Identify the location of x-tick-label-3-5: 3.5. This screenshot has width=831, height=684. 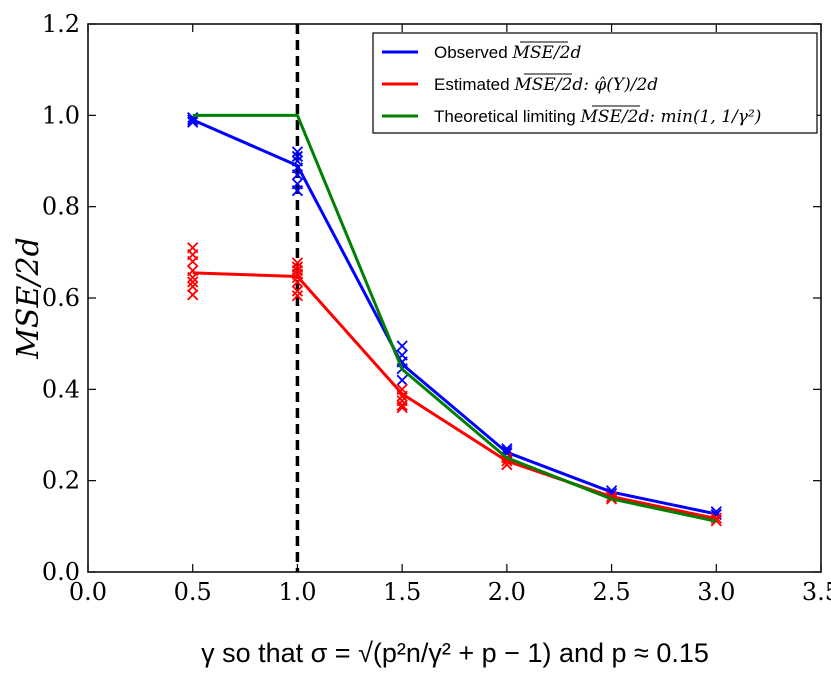
(816, 592).